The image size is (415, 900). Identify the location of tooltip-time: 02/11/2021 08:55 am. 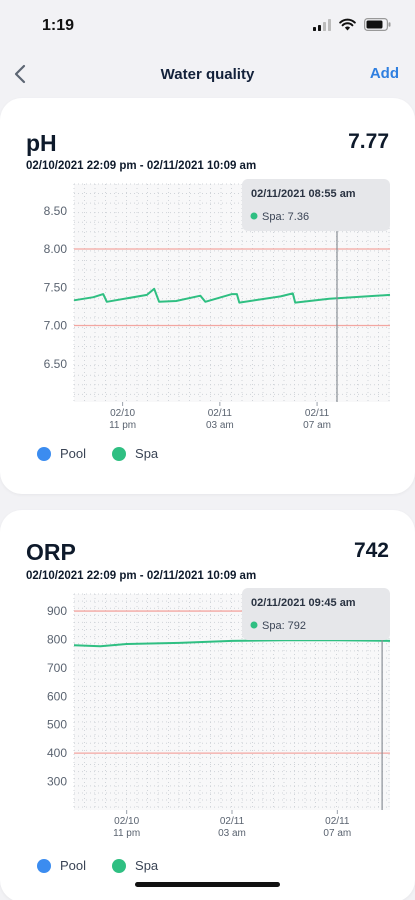
(303, 194).